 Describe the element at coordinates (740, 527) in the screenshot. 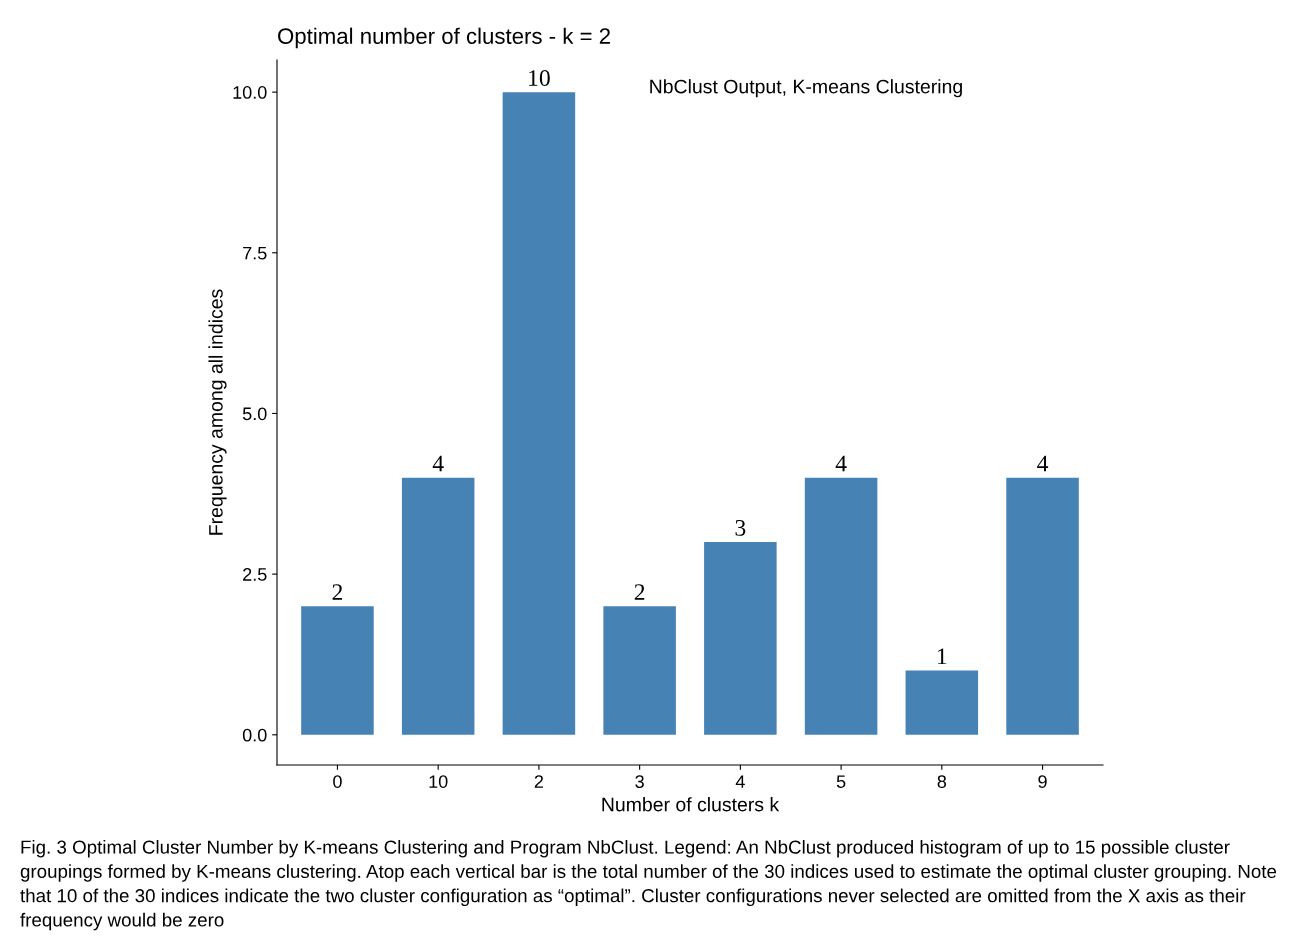

I see `data-label: 3` at that location.